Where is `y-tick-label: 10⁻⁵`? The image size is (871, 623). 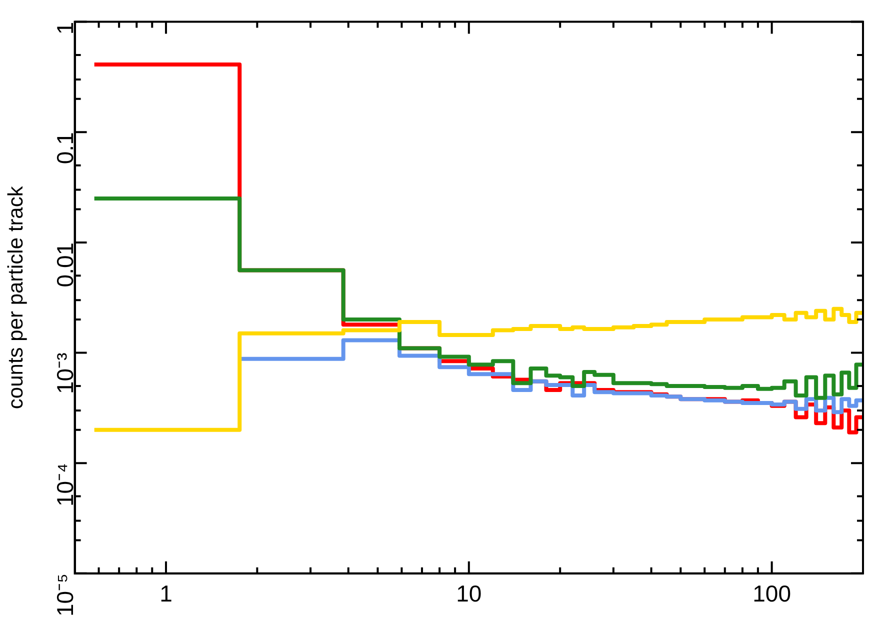
y-tick-label: 10⁻⁵ is located at coordinates (65, 595).